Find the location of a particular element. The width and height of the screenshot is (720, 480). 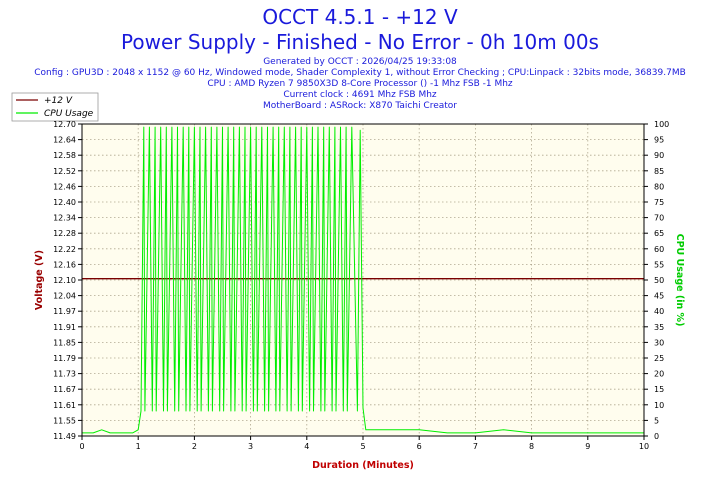

y-right-tick-label: 25 is located at coordinates (659, 358).